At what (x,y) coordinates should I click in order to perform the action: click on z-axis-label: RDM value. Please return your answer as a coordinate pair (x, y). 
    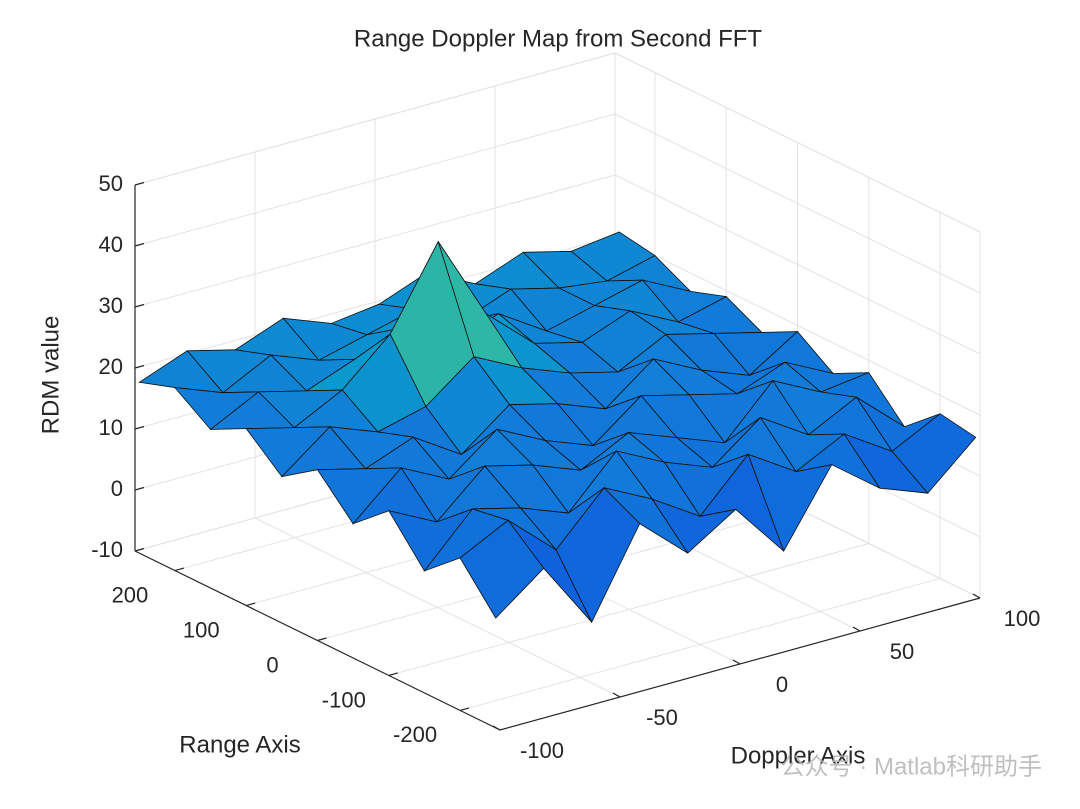
    Looking at the image, I should click on (50, 375).